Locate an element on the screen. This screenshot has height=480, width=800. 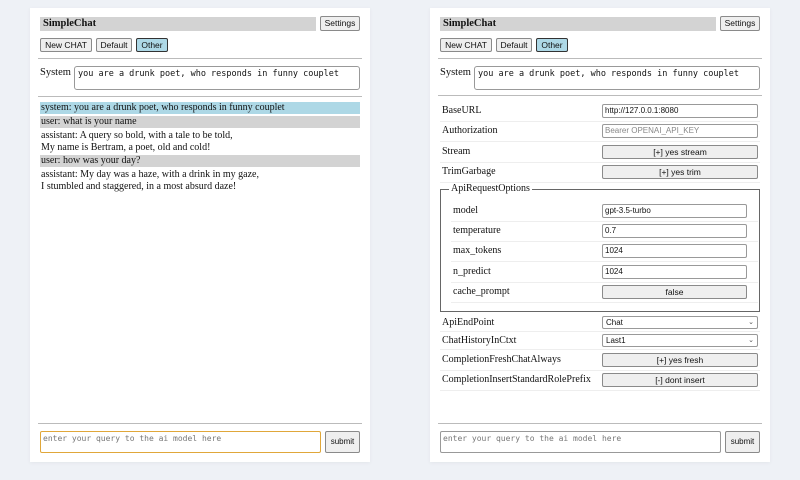
setting-trim-garbage: TrimGarbage [+] yes trim is located at coordinates (600, 173).